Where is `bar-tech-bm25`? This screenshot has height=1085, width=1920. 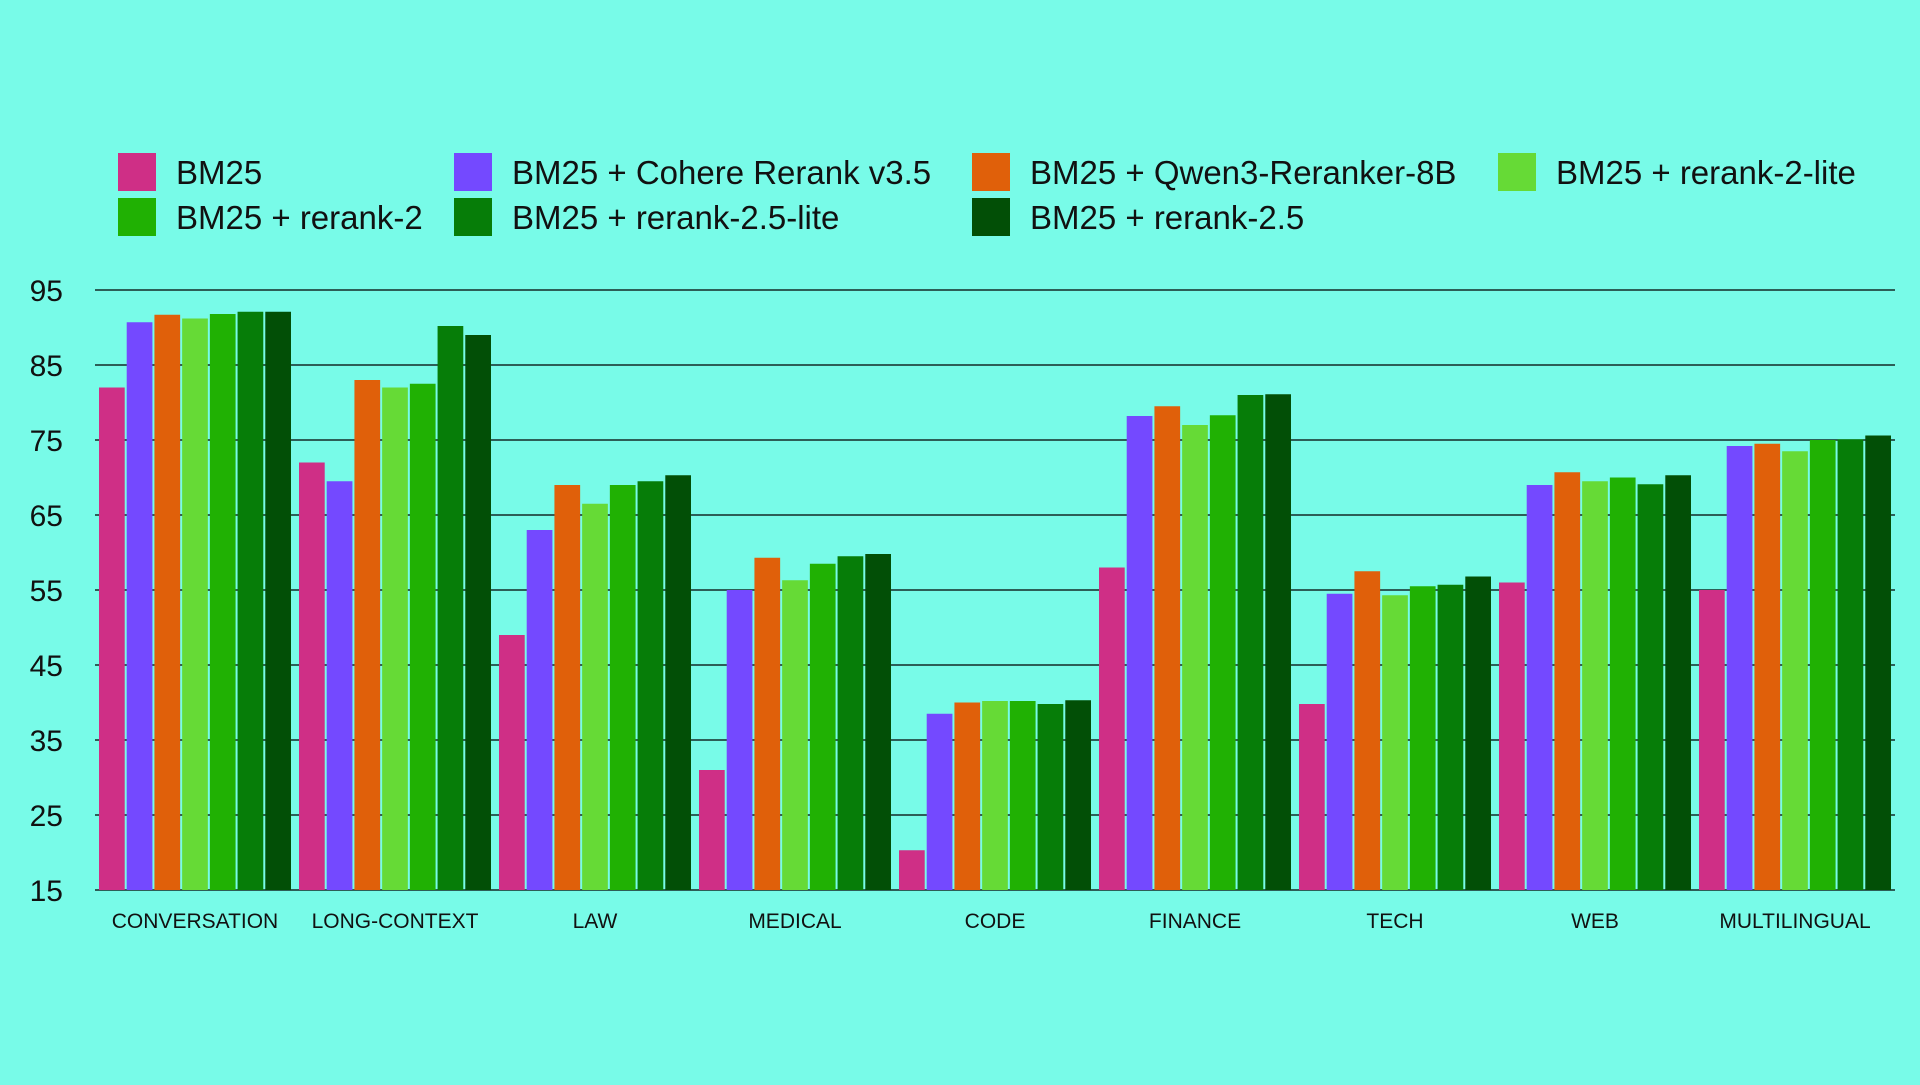 bar-tech-bm25 is located at coordinates (1312, 797).